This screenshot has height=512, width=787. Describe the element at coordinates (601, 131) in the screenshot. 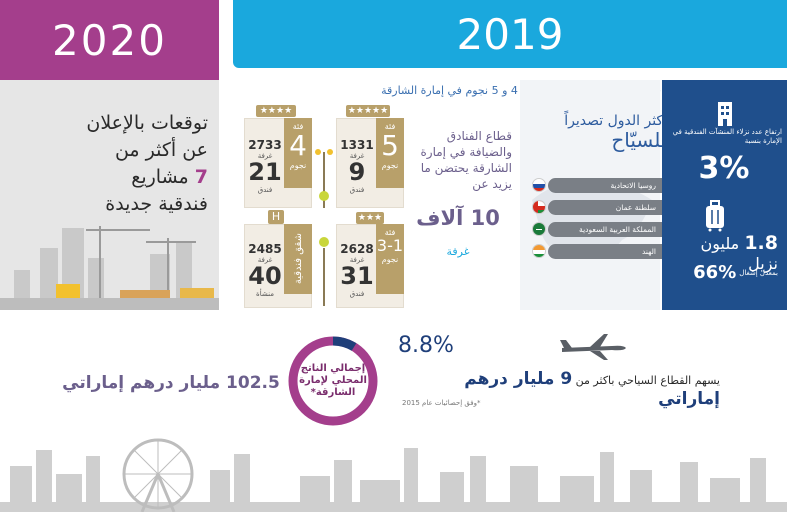

I see `top-countries-title: أكثر الدول تصديراً للسيّاح` at that location.